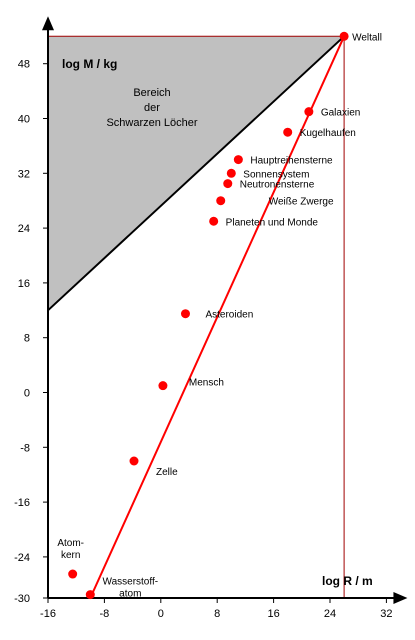  I want to click on x-tick-label: 0, so click(161, 614).